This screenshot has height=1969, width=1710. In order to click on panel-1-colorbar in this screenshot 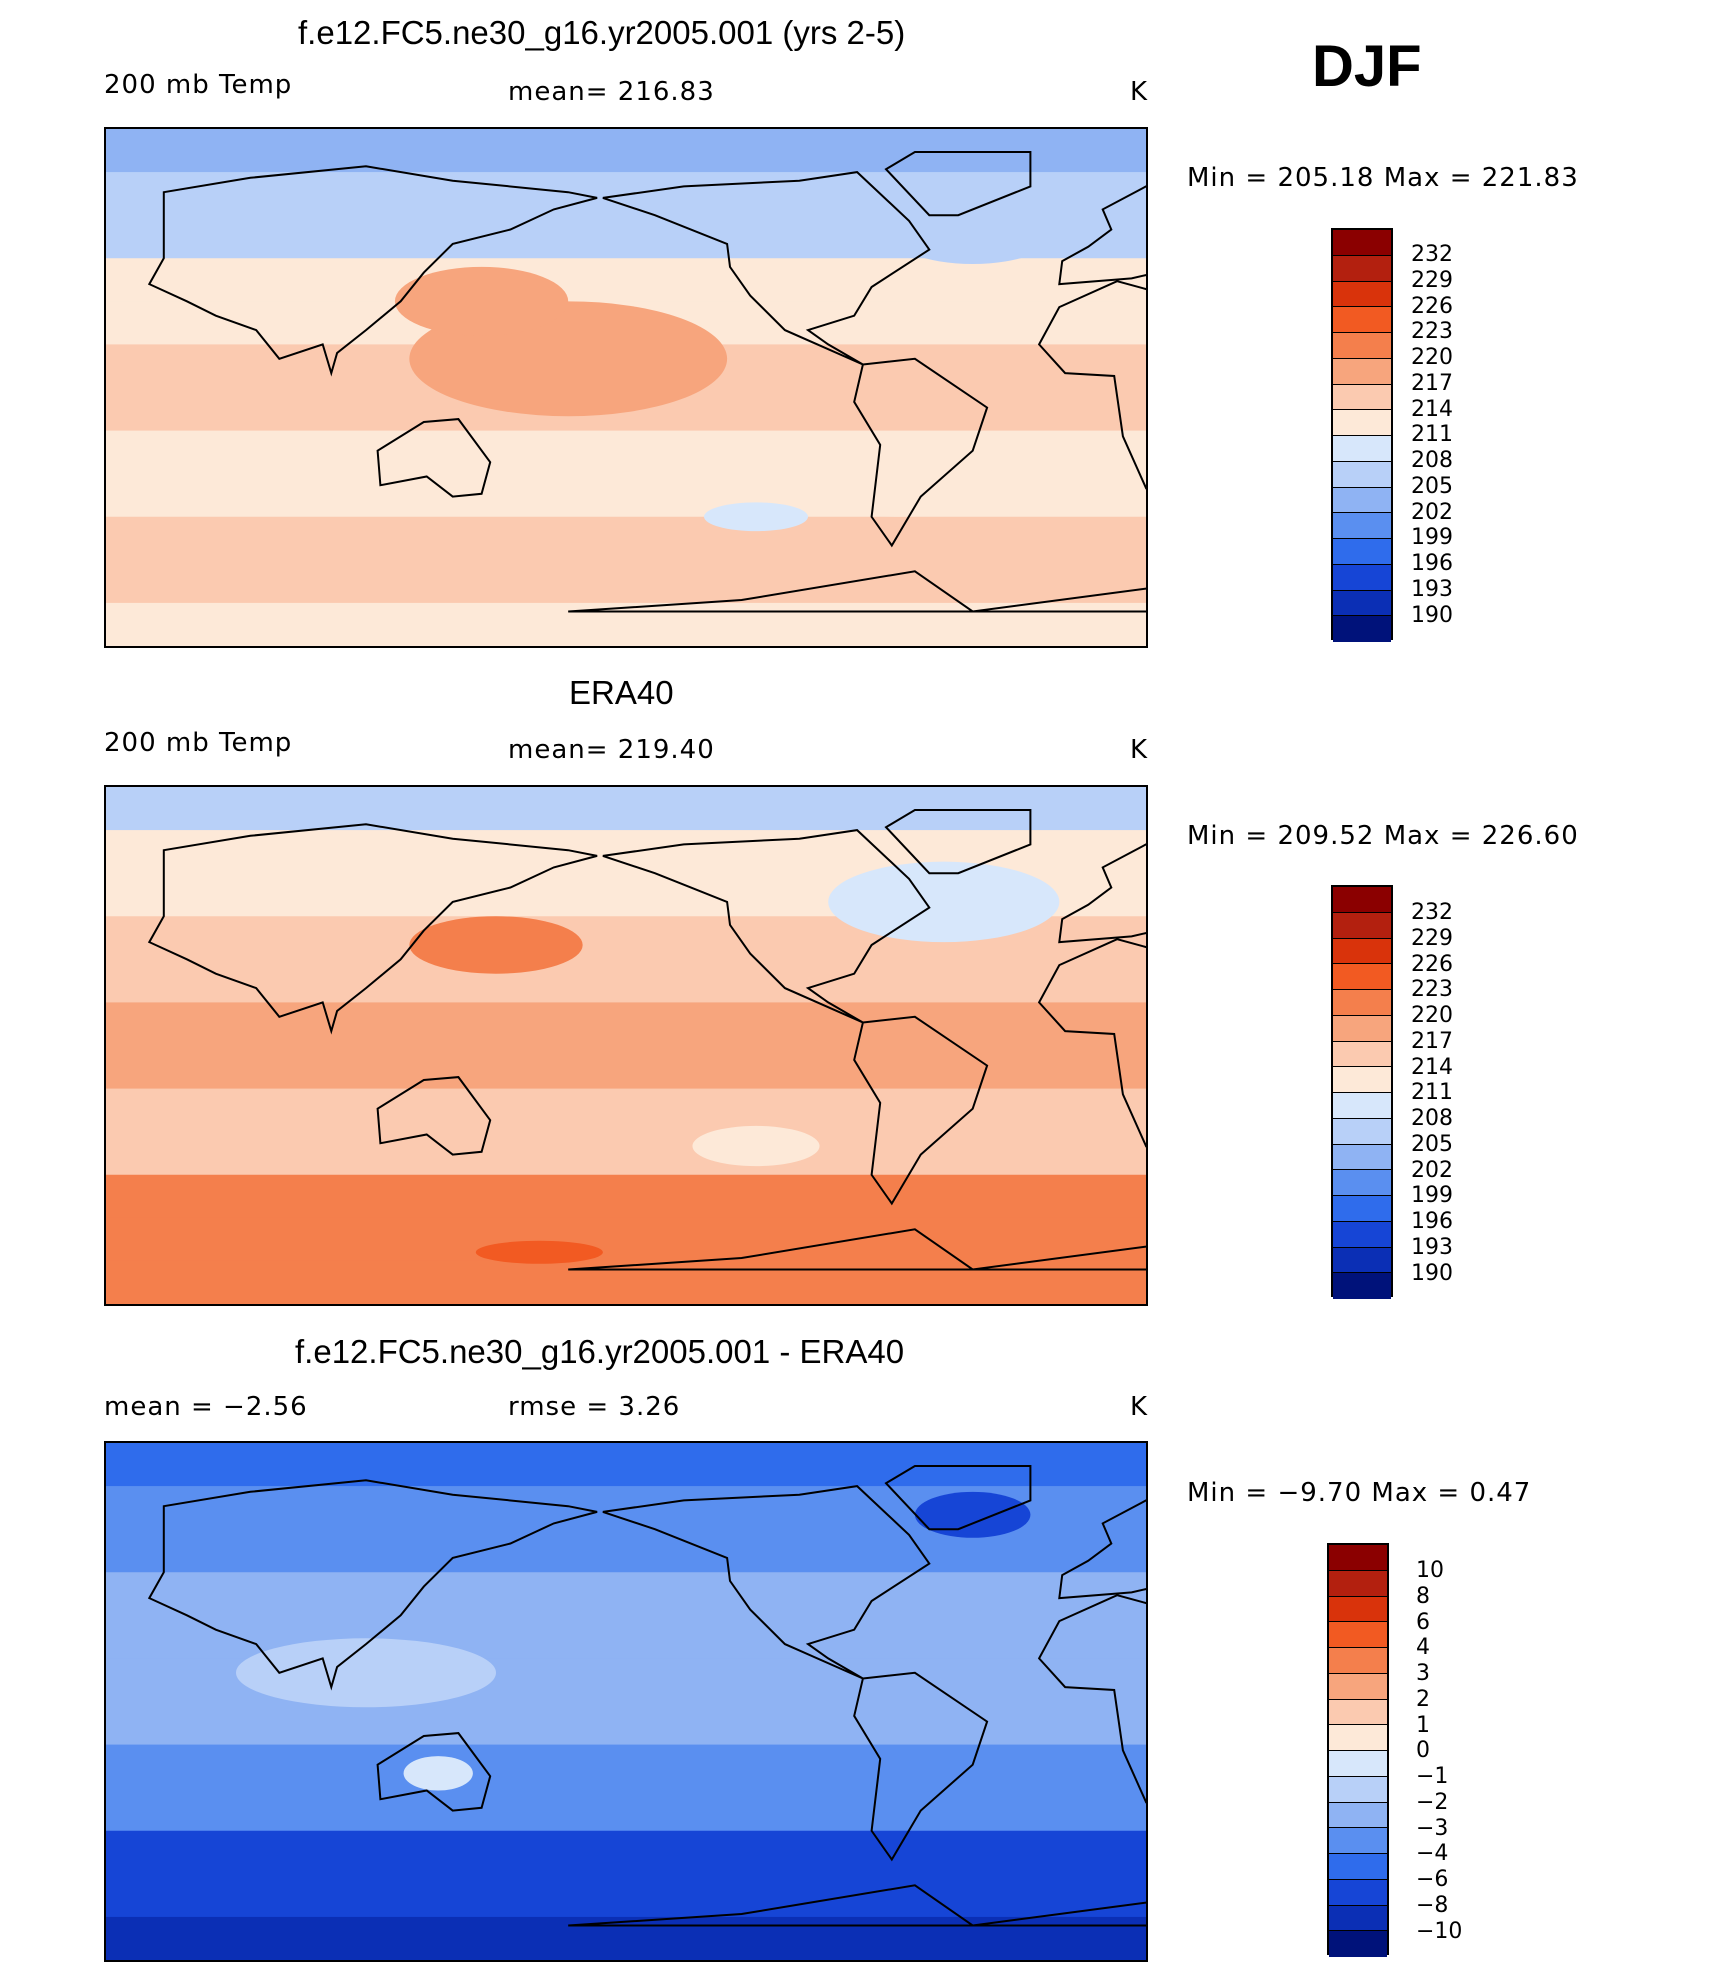, I will do `click(1362, 435)`.